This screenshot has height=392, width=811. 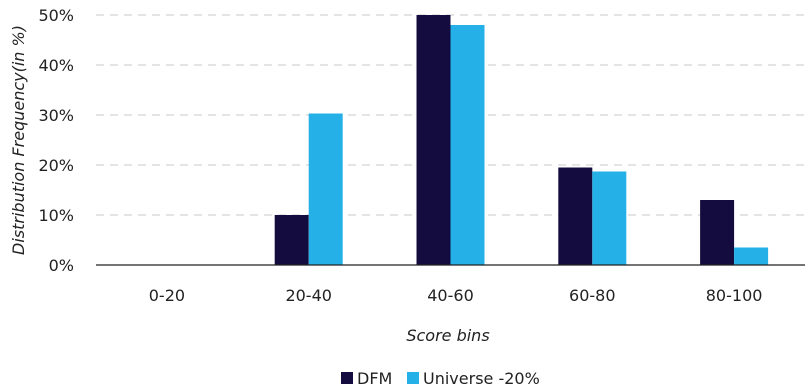 I want to click on legend-swatch-dfm, so click(x=347, y=378).